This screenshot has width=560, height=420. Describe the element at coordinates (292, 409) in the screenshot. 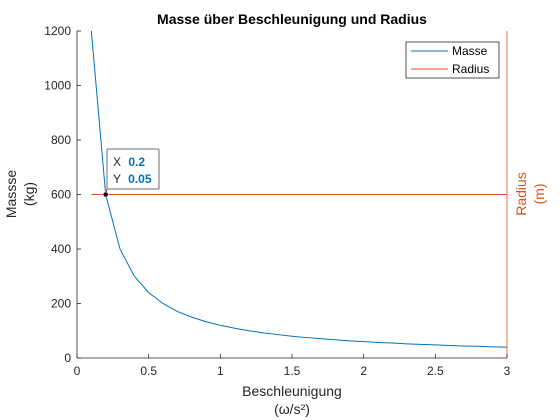

I see `x-axis-unit: (ω/s²)` at that location.